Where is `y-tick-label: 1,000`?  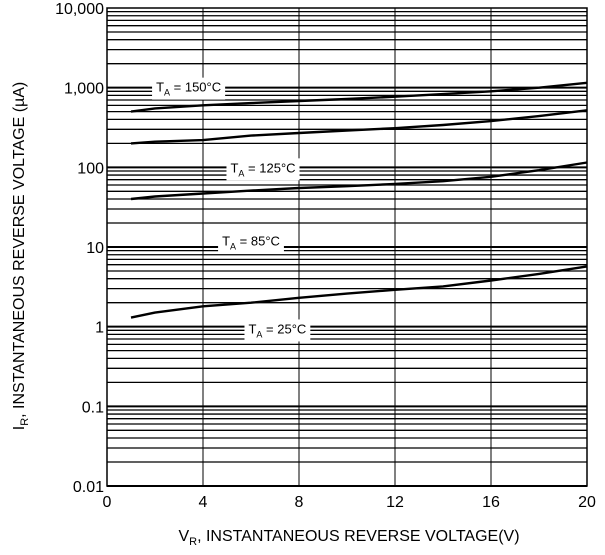 y-tick-label: 1,000 is located at coordinates (84, 89).